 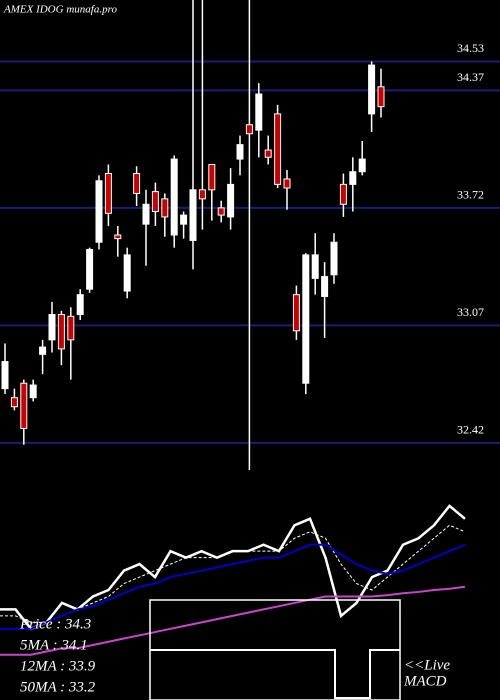 I want to click on legend-label: 5MA : 34.1, so click(x=54, y=645).